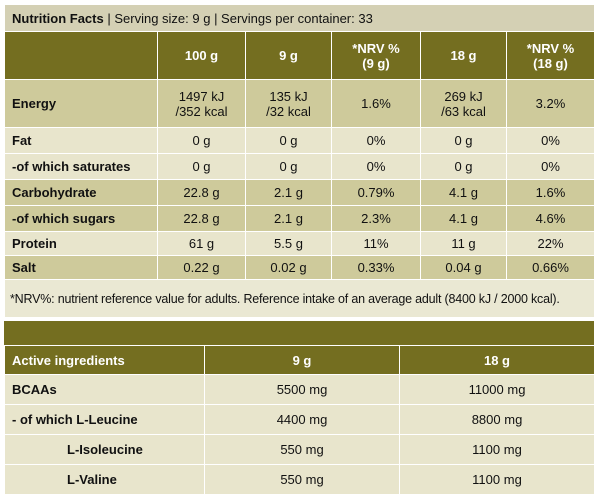 The image size is (599, 495). I want to click on nutrition-title: Nutrition Facts, so click(58, 18).